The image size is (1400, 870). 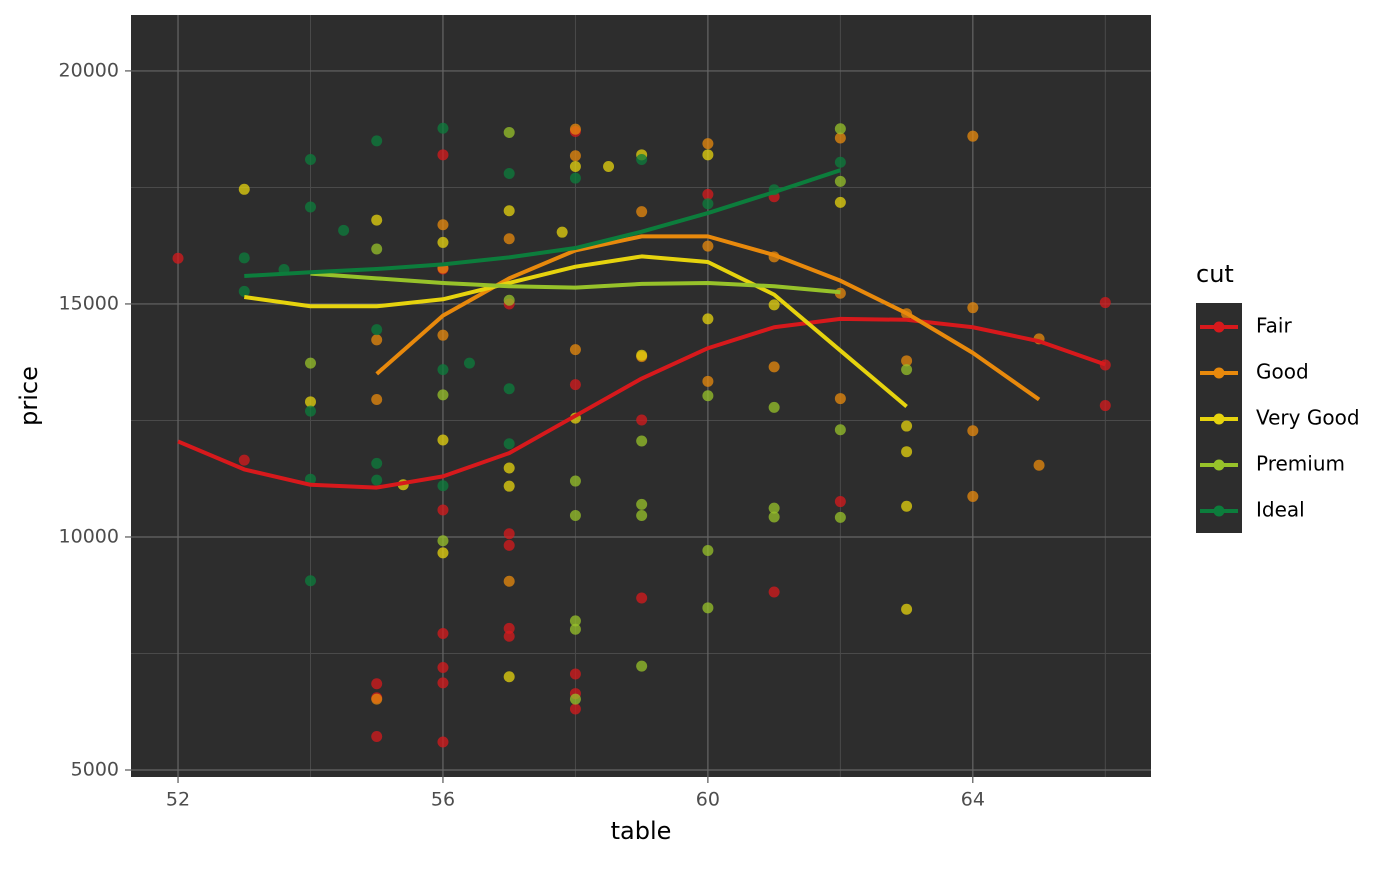 What do you see at coordinates (641, 831) in the screenshot?
I see `x-axis-label: table` at bounding box center [641, 831].